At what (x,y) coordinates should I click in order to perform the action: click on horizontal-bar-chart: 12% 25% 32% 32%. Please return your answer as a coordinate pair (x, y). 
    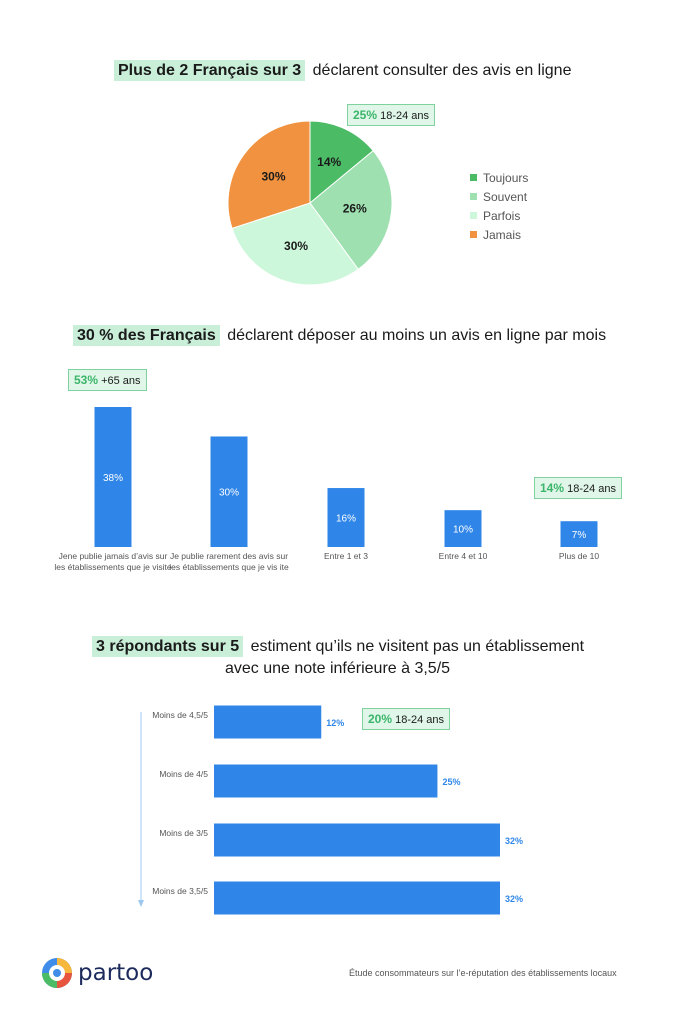
    Looking at the image, I should click on (368, 810).